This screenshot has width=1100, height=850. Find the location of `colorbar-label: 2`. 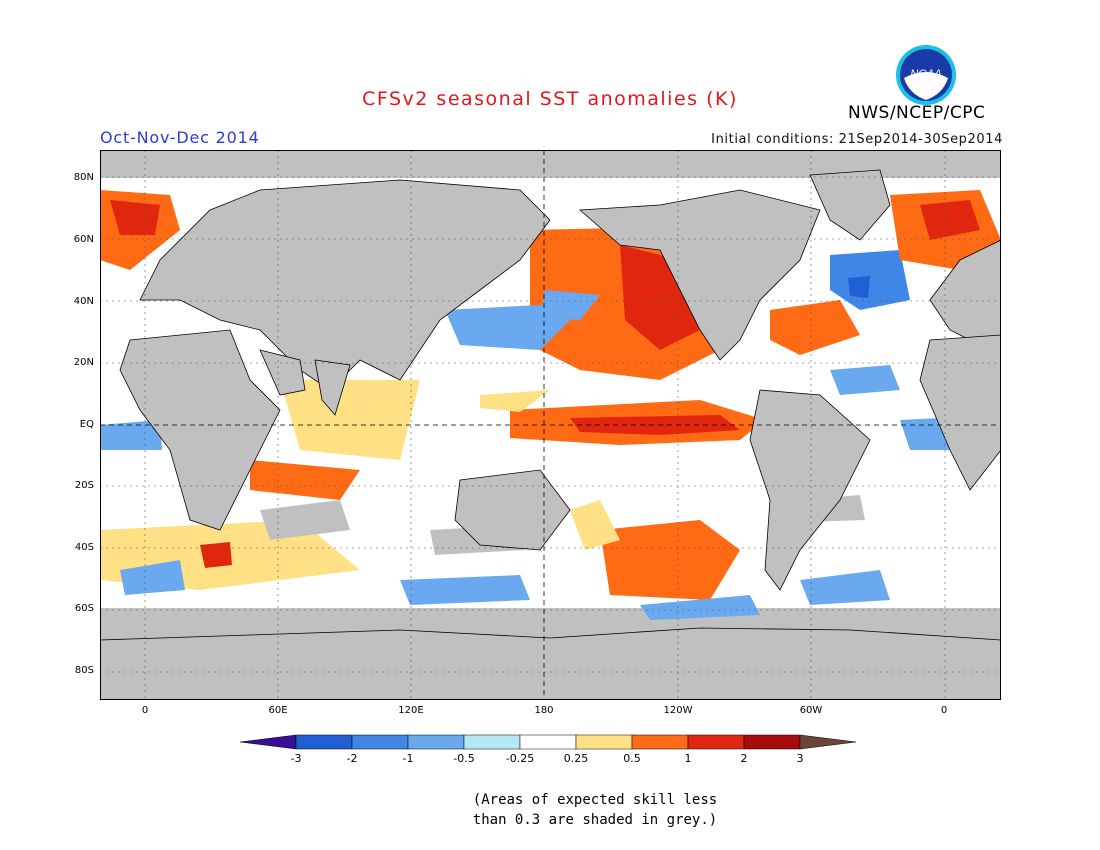

colorbar-label: 2 is located at coordinates (744, 758).